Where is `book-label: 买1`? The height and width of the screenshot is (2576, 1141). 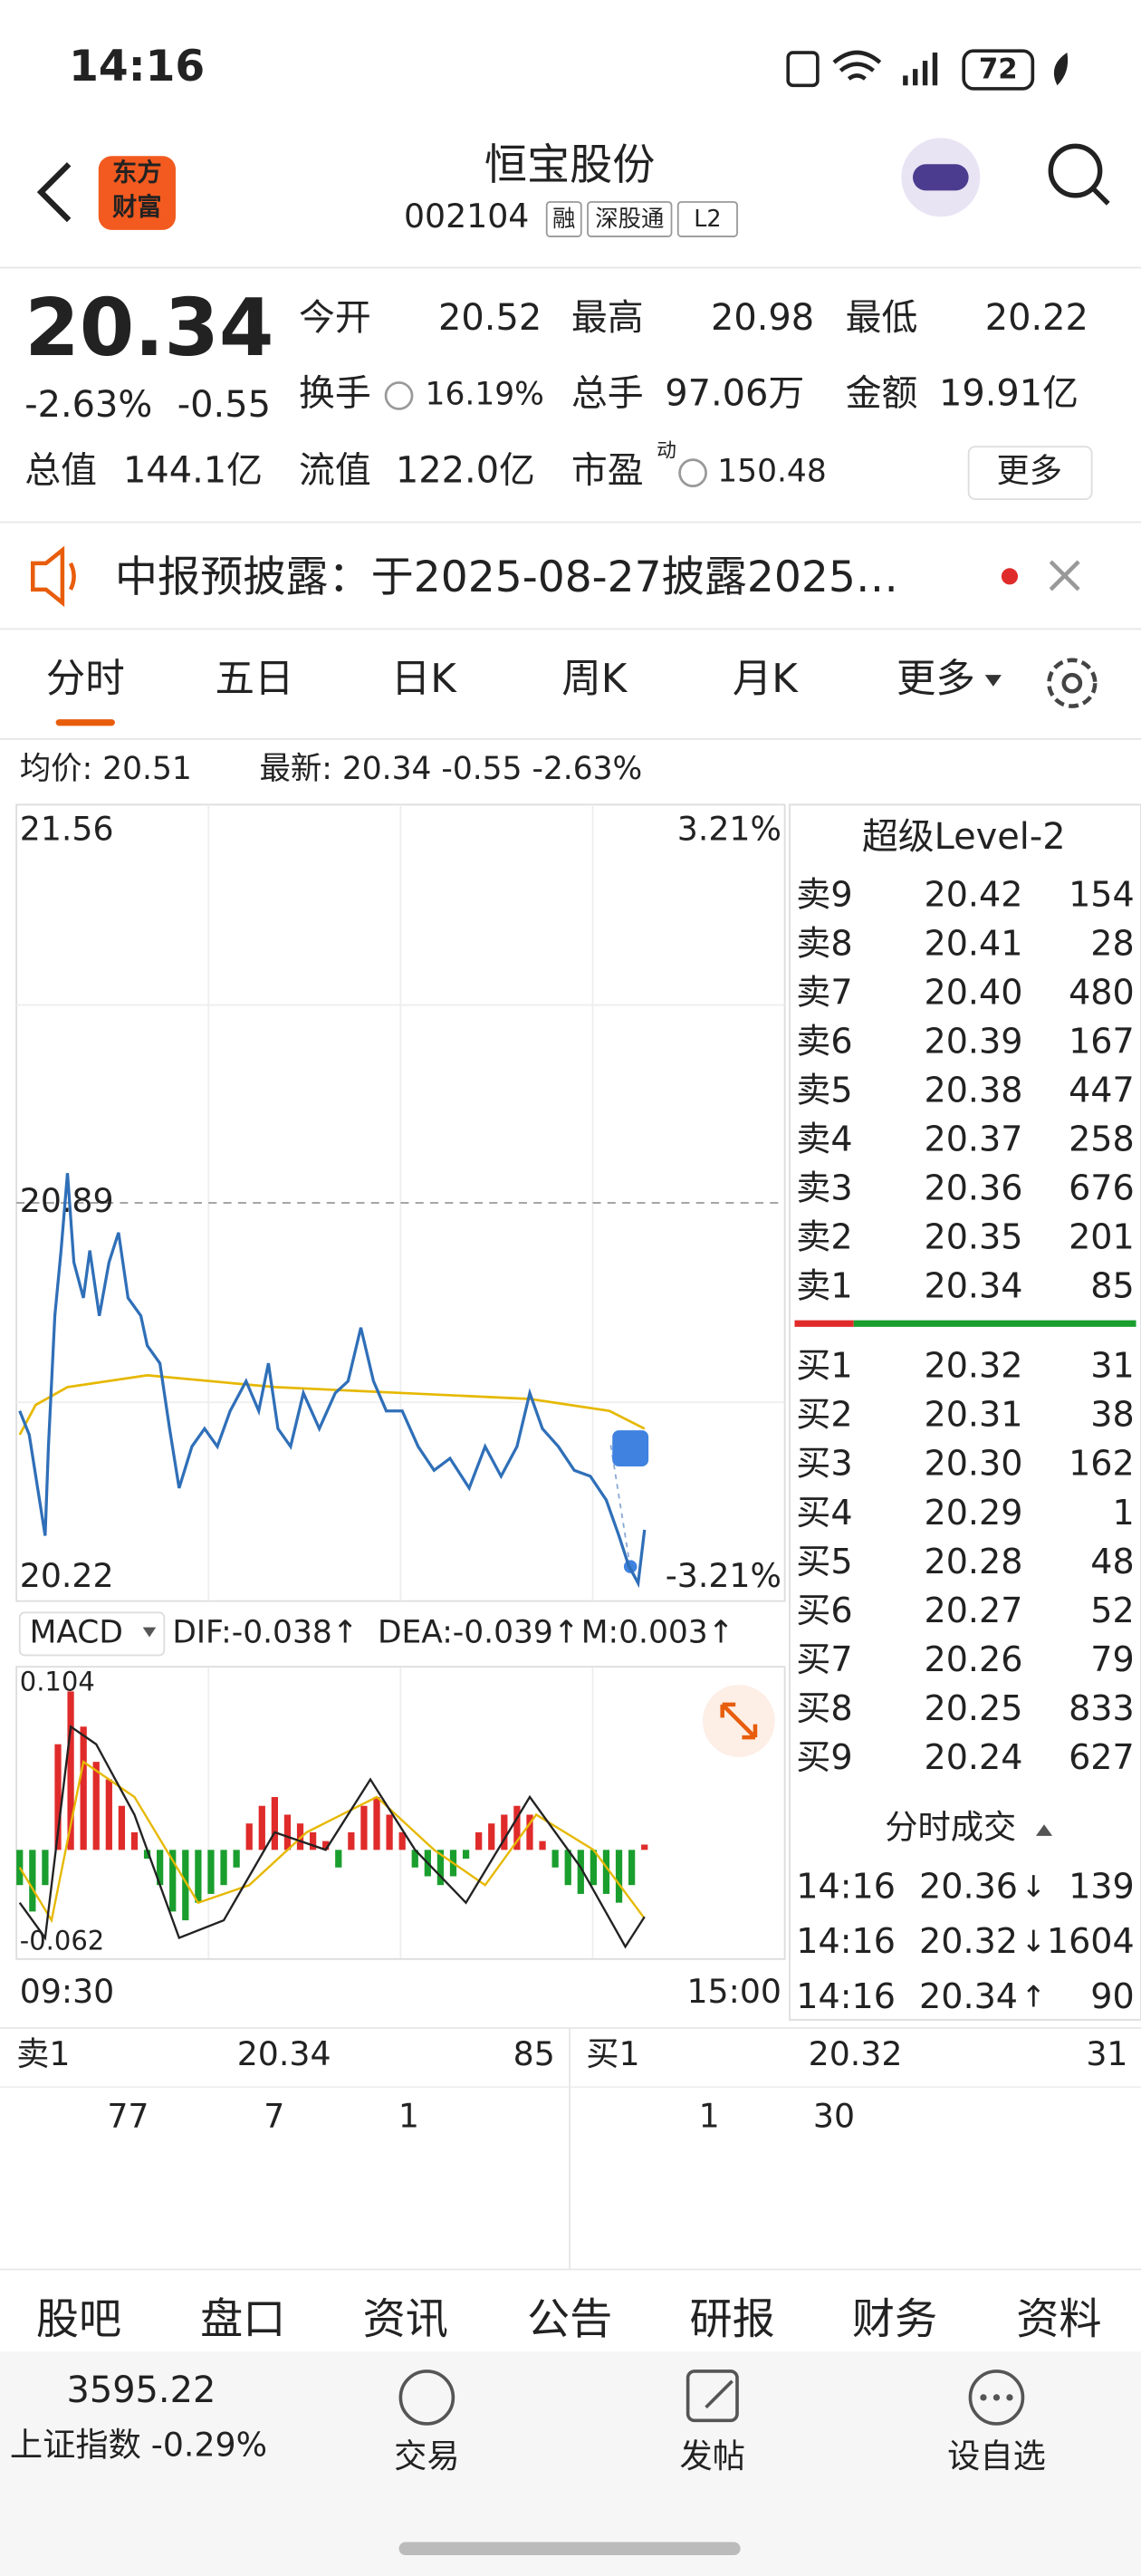
book-label: 买1 is located at coordinates (824, 1366).